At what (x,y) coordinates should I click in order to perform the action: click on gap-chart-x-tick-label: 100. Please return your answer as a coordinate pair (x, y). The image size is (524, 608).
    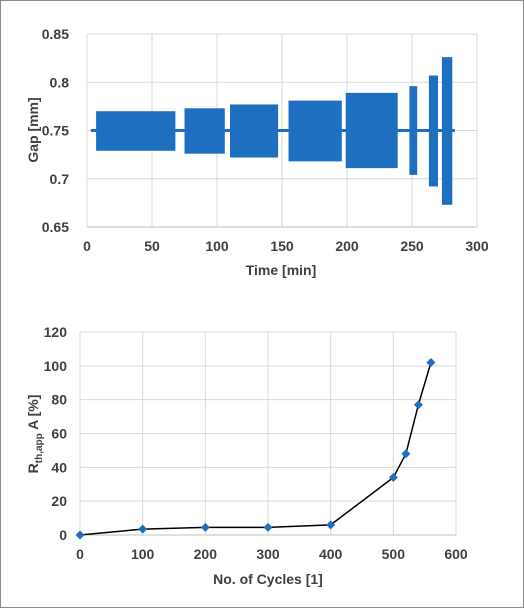
    Looking at the image, I should click on (217, 246).